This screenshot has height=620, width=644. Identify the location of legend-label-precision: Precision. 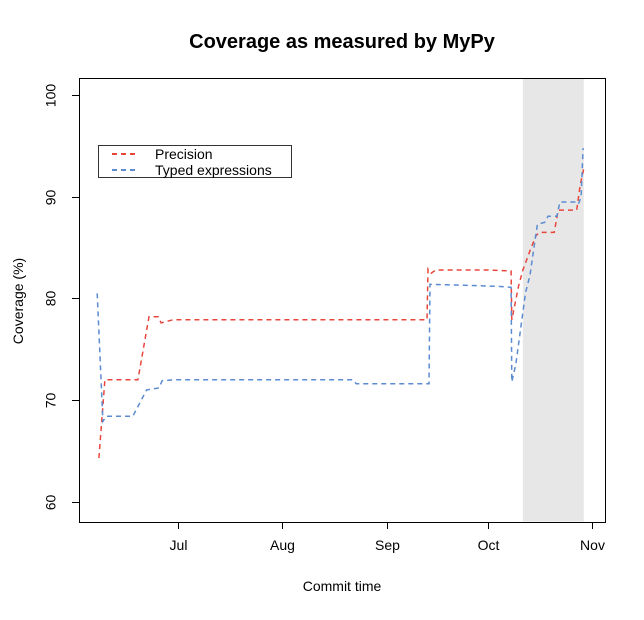
(184, 153).